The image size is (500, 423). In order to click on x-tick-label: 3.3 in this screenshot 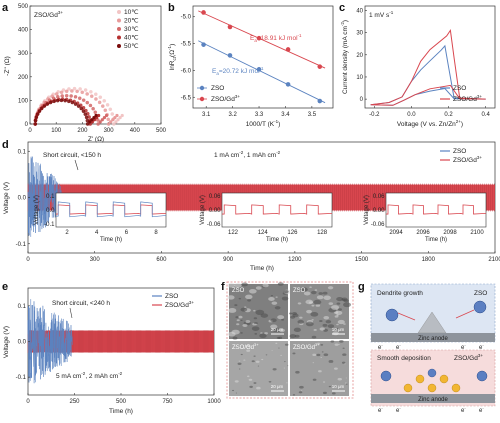, I will do `click(259, 115)`.